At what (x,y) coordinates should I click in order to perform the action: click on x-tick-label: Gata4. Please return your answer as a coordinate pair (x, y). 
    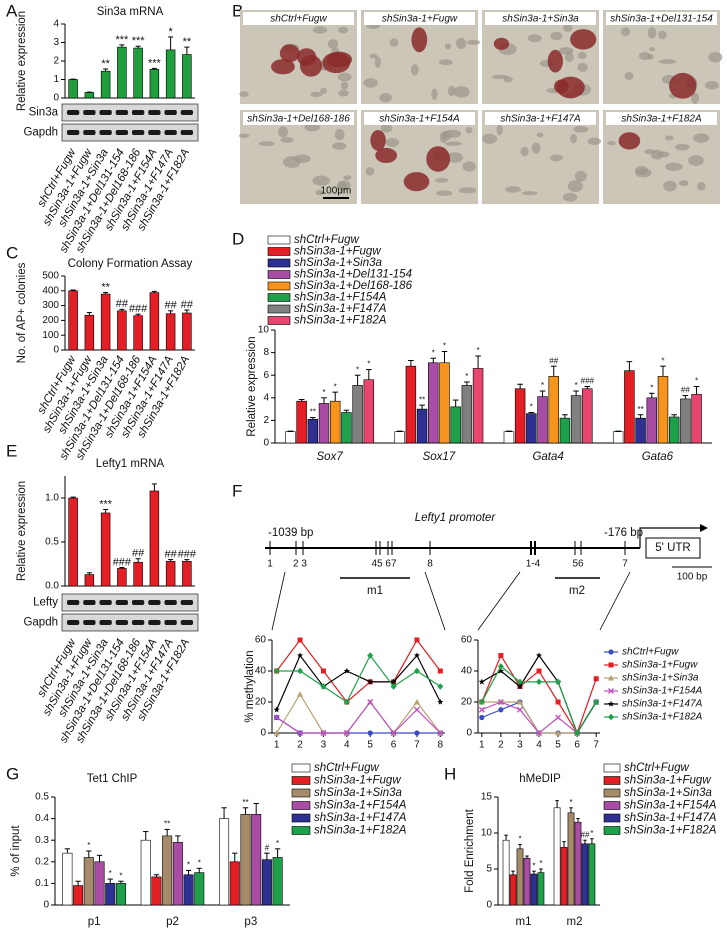
    Looking at the image, I should click on (547, 457).